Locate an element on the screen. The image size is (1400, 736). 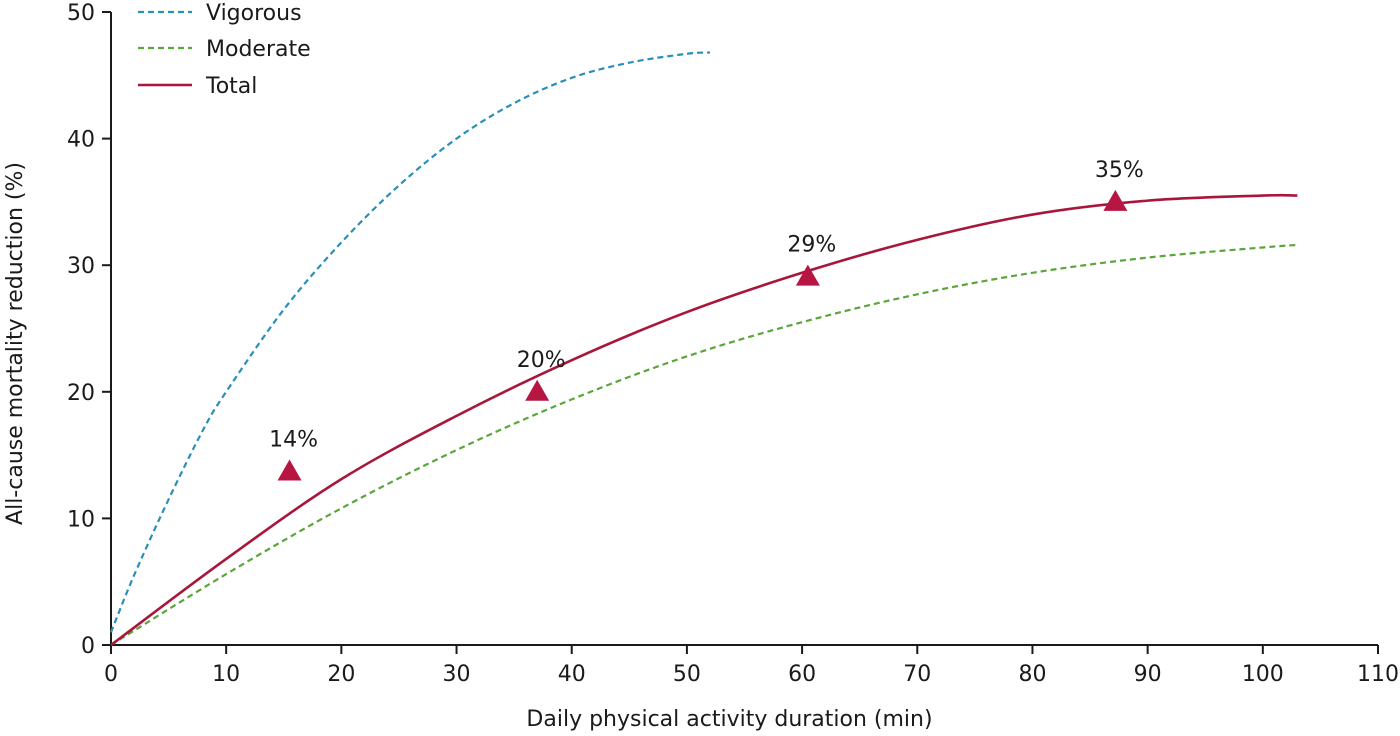
y-tick-label: 40 is located at coordinates (81, 140).